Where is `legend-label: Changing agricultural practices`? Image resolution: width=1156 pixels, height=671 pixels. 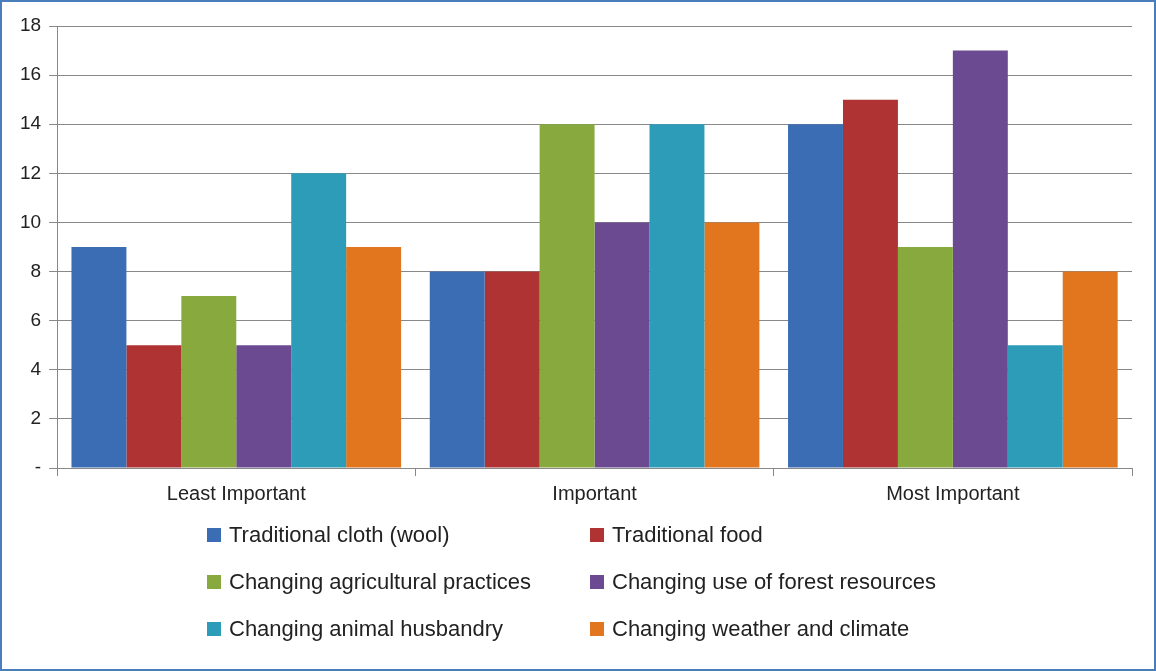
legend-label: Changing agricultural practices is located at coordinates (380, 581).